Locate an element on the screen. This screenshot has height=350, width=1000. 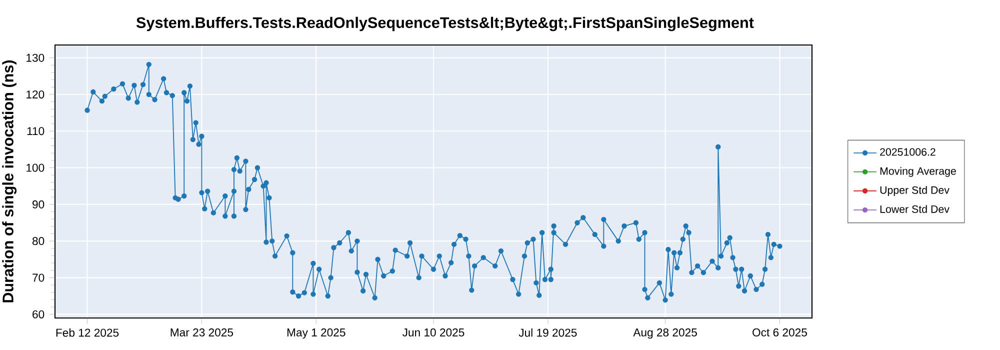
x-tick-label: Feb 12 2025 is located at coordinates (87, 332).